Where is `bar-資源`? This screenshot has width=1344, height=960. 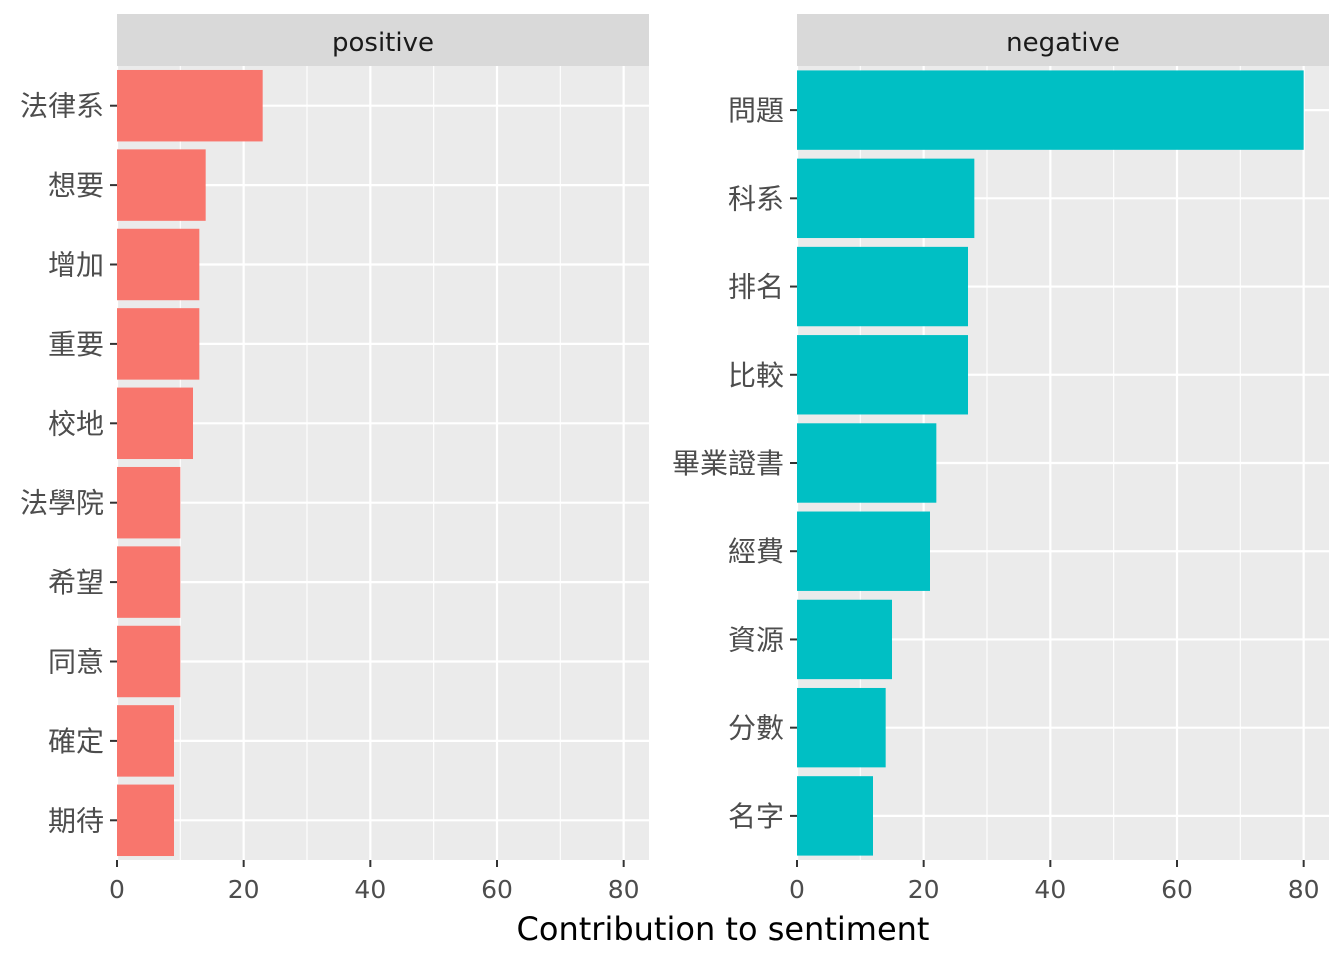
bar-資源 is located at coordinates (844, 639).